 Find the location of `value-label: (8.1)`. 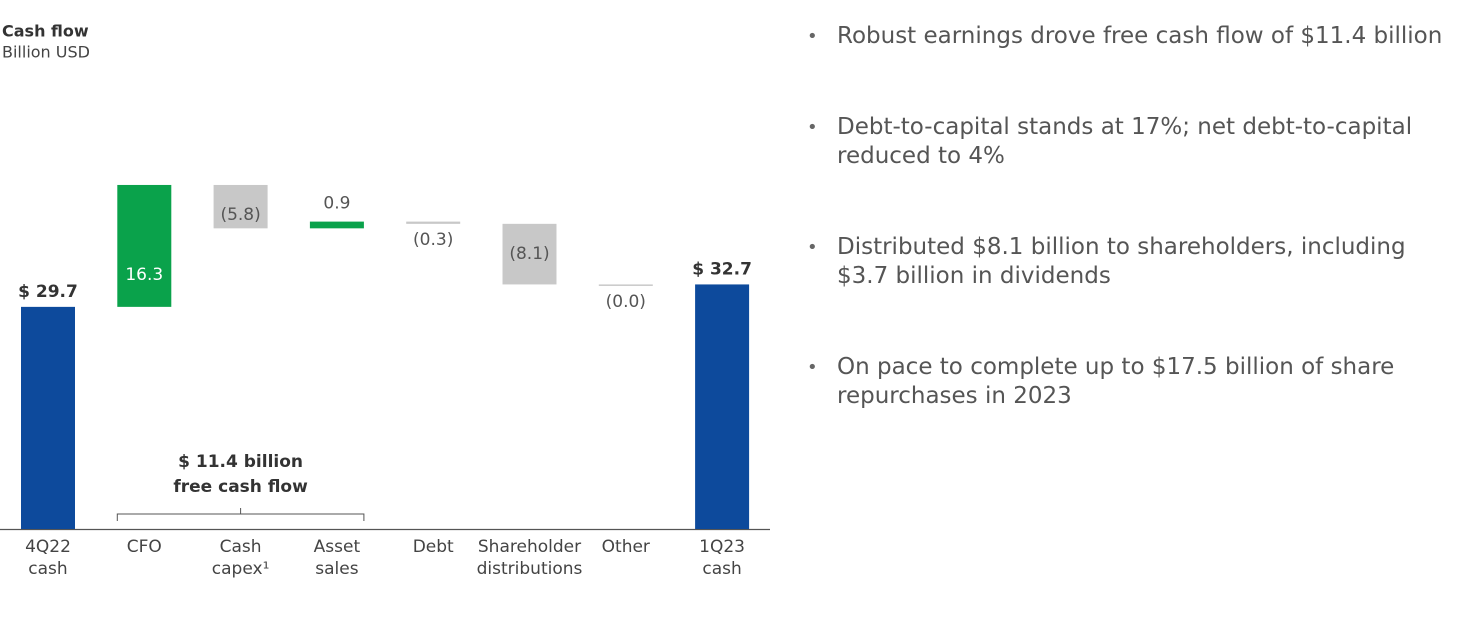

value-label: (8.1) is located at coordinates (529, 254).